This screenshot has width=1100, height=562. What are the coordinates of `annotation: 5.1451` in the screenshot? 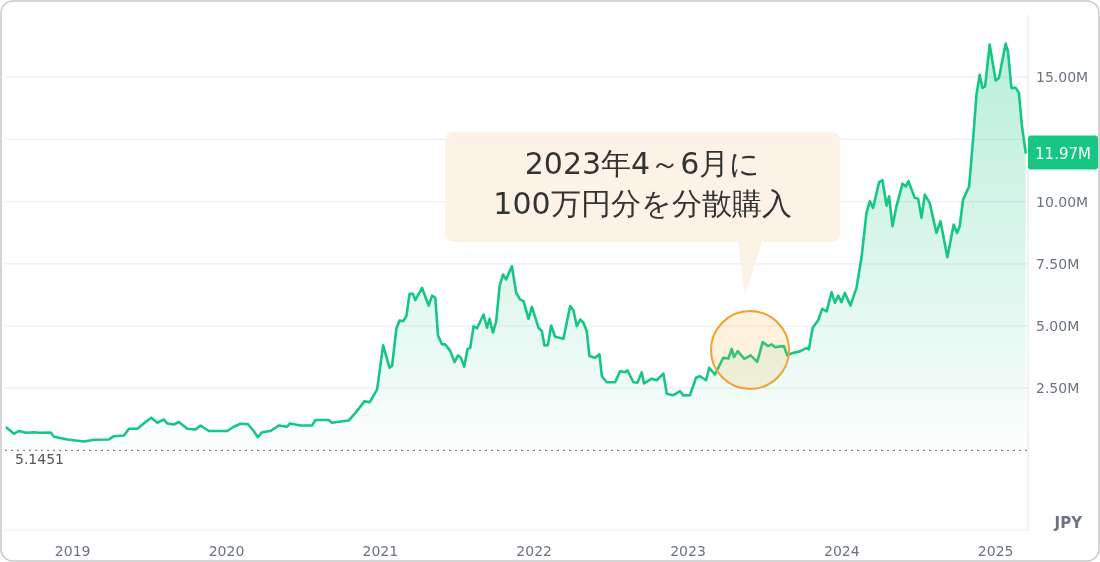 It's located at (39, 459).